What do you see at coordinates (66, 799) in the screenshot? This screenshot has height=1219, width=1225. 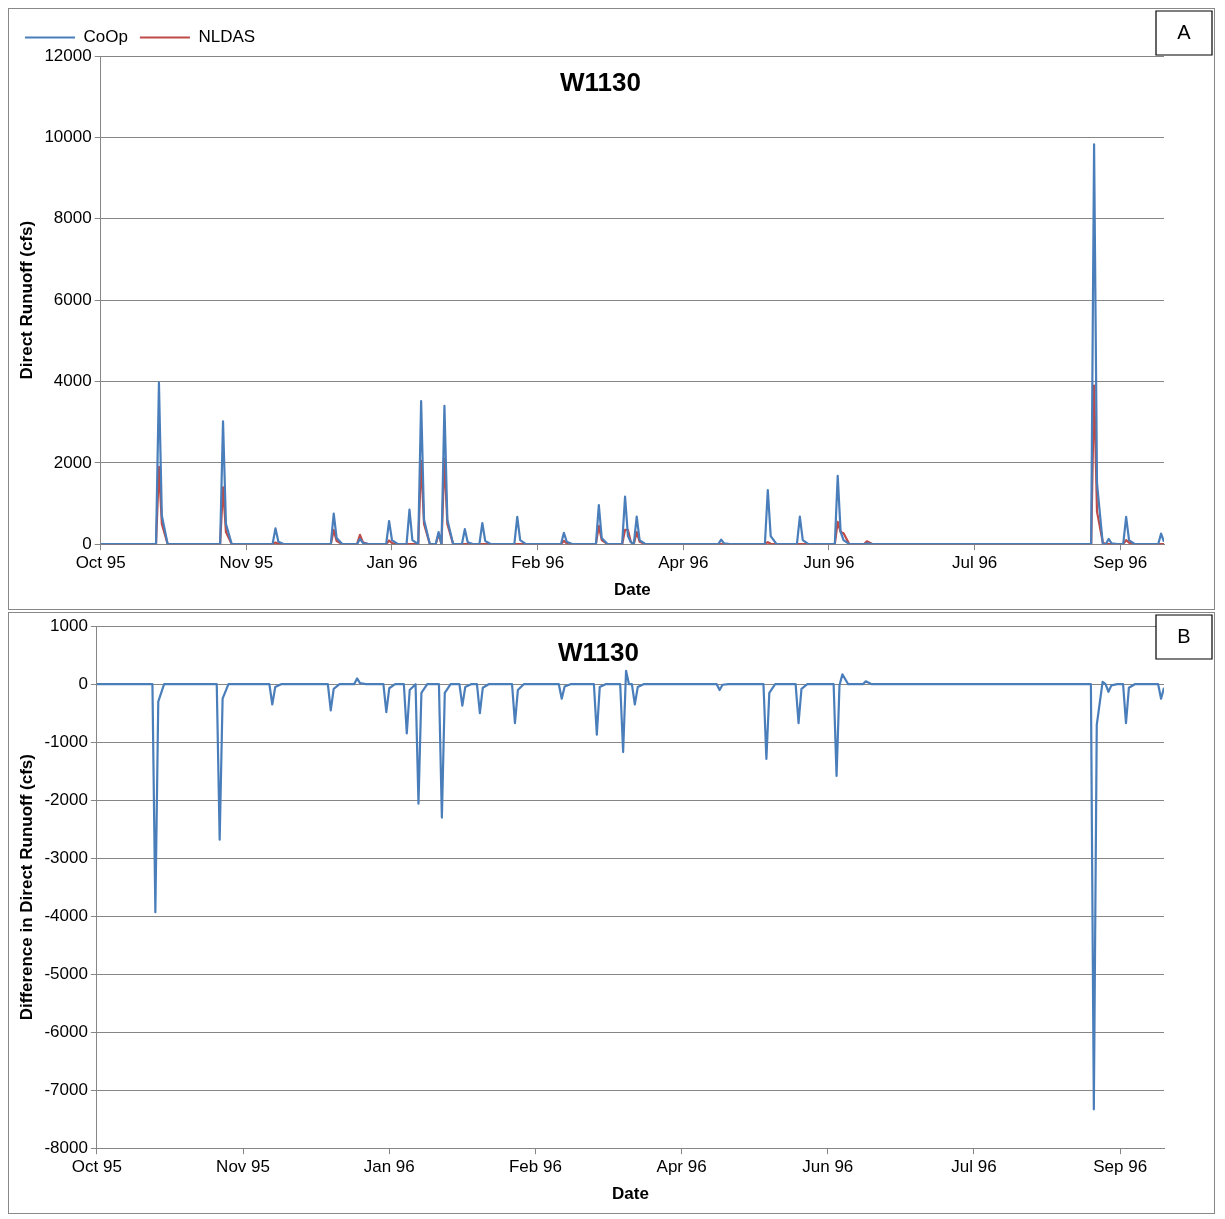 I see `y-tick-label: -2000` at bounding box center [66, 799].